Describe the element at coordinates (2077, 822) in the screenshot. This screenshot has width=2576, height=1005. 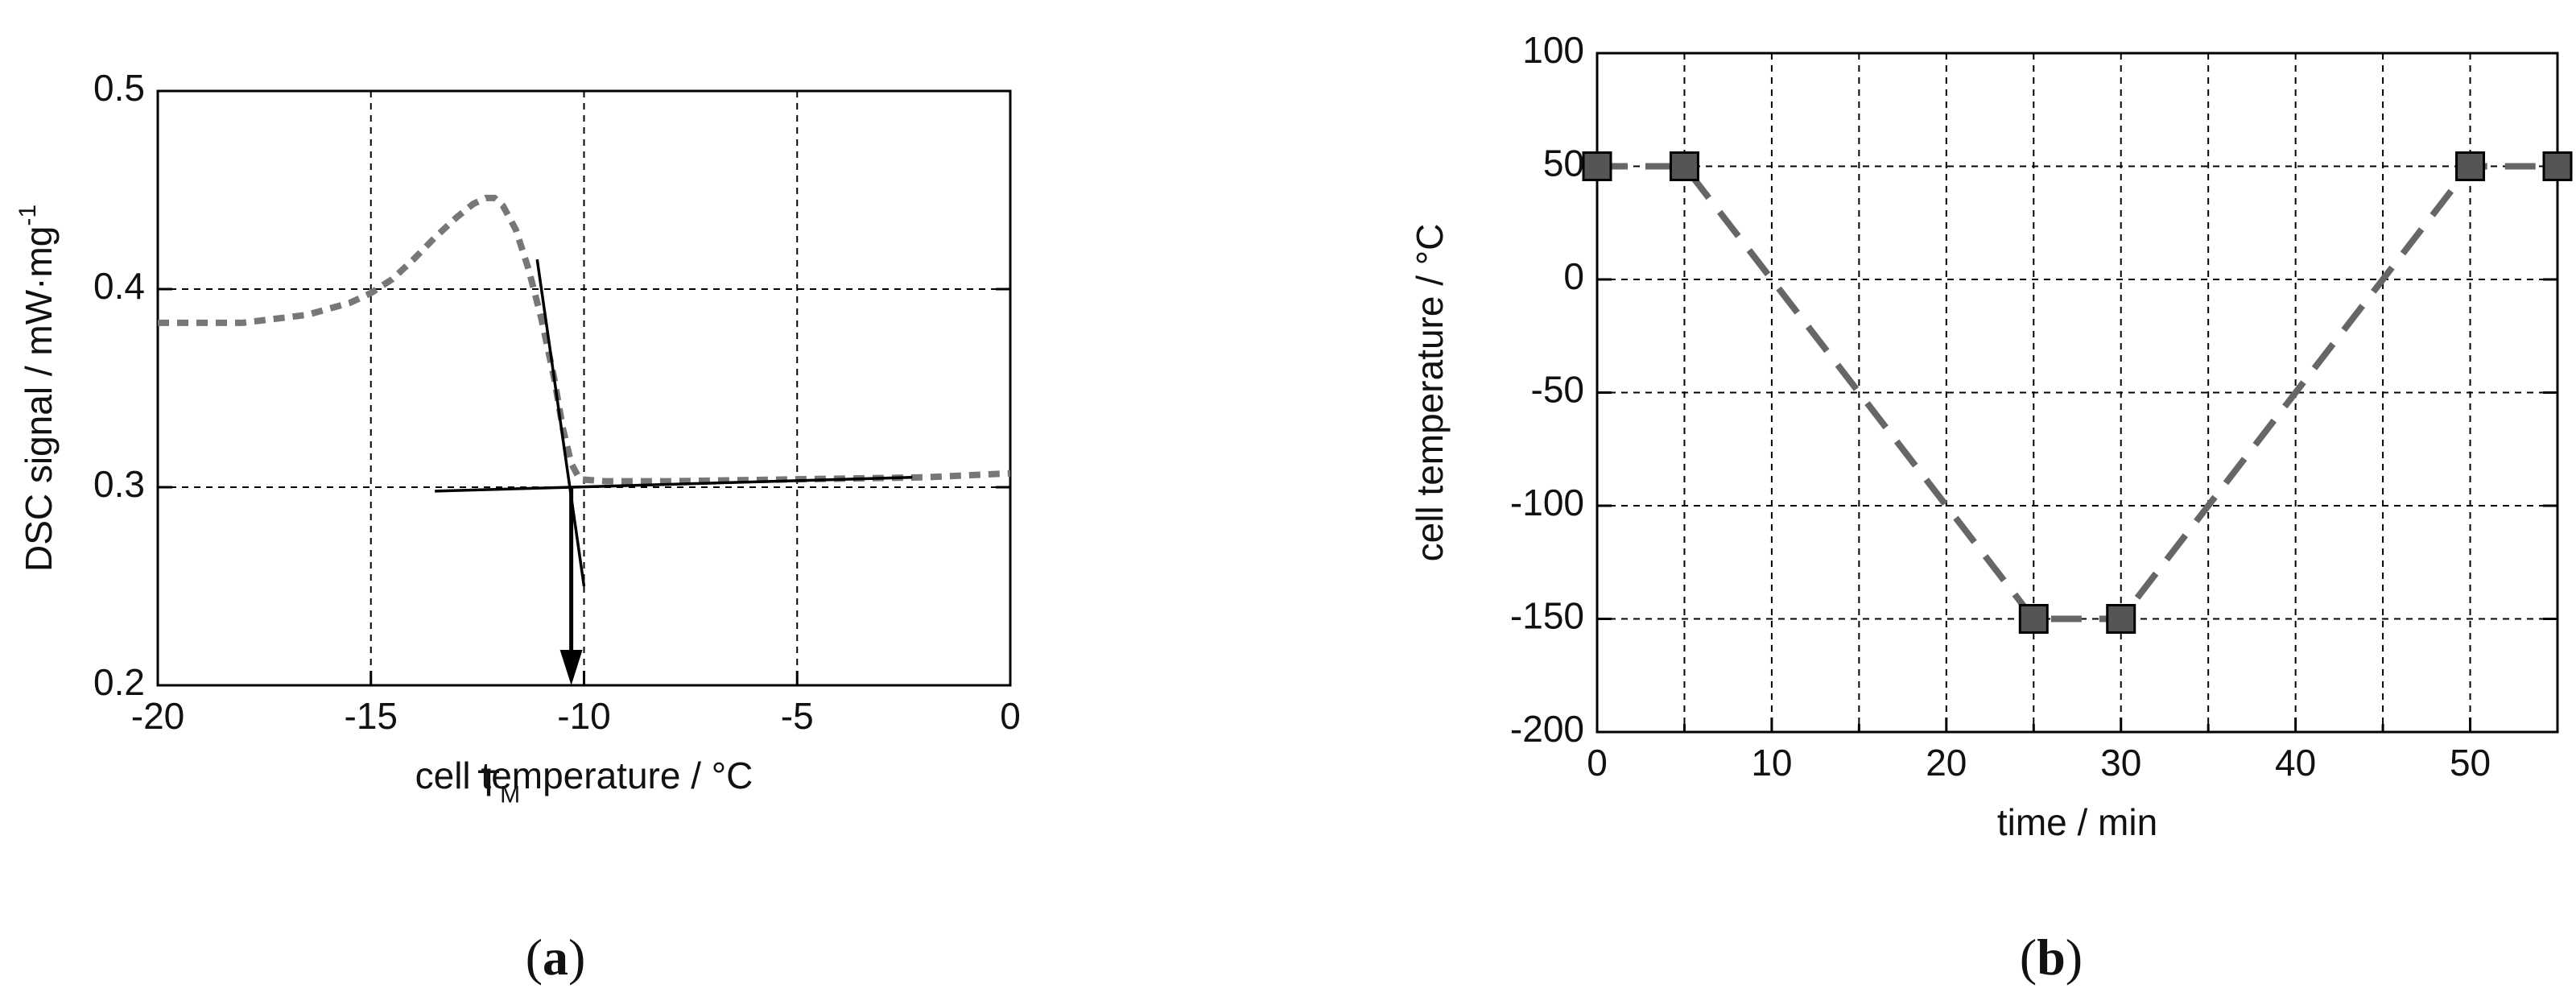
I see `x-axis-label: time / min` at that location.